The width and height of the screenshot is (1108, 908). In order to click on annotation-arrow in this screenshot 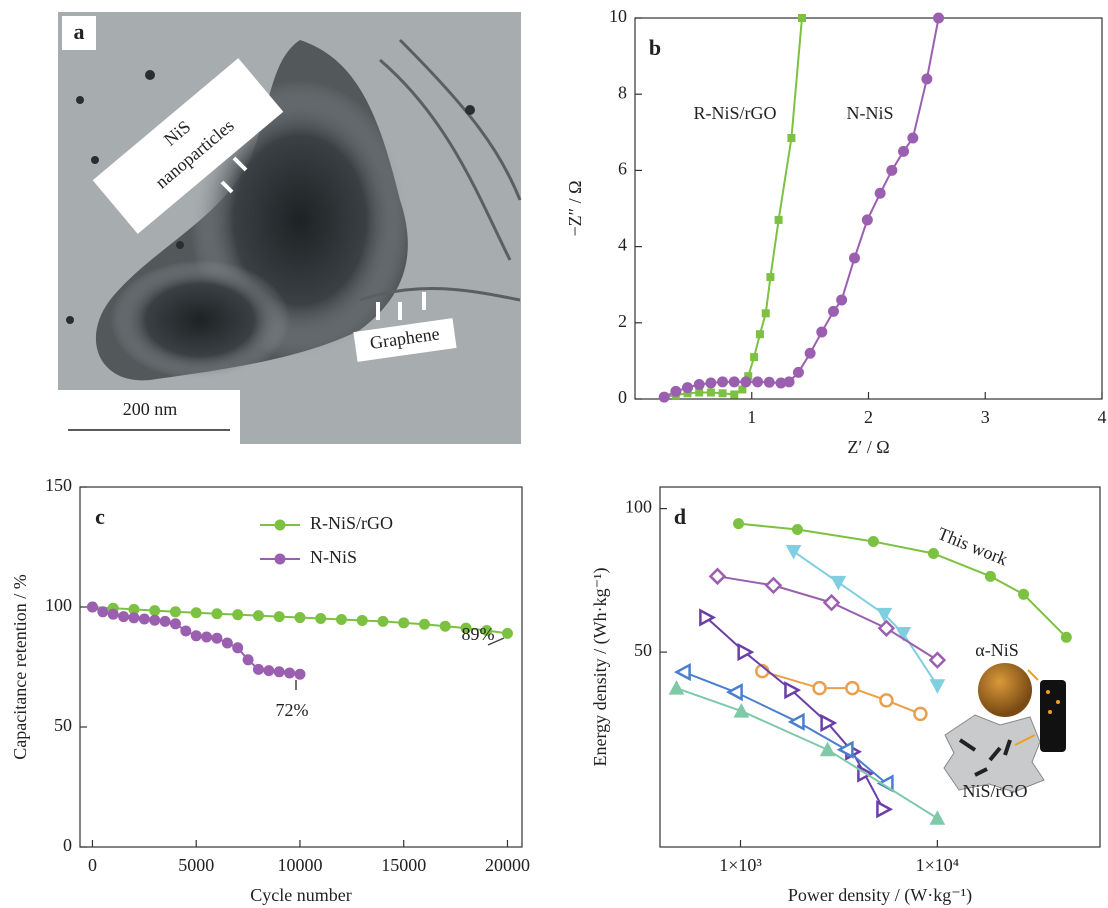, I will do `click(496, 641)`.